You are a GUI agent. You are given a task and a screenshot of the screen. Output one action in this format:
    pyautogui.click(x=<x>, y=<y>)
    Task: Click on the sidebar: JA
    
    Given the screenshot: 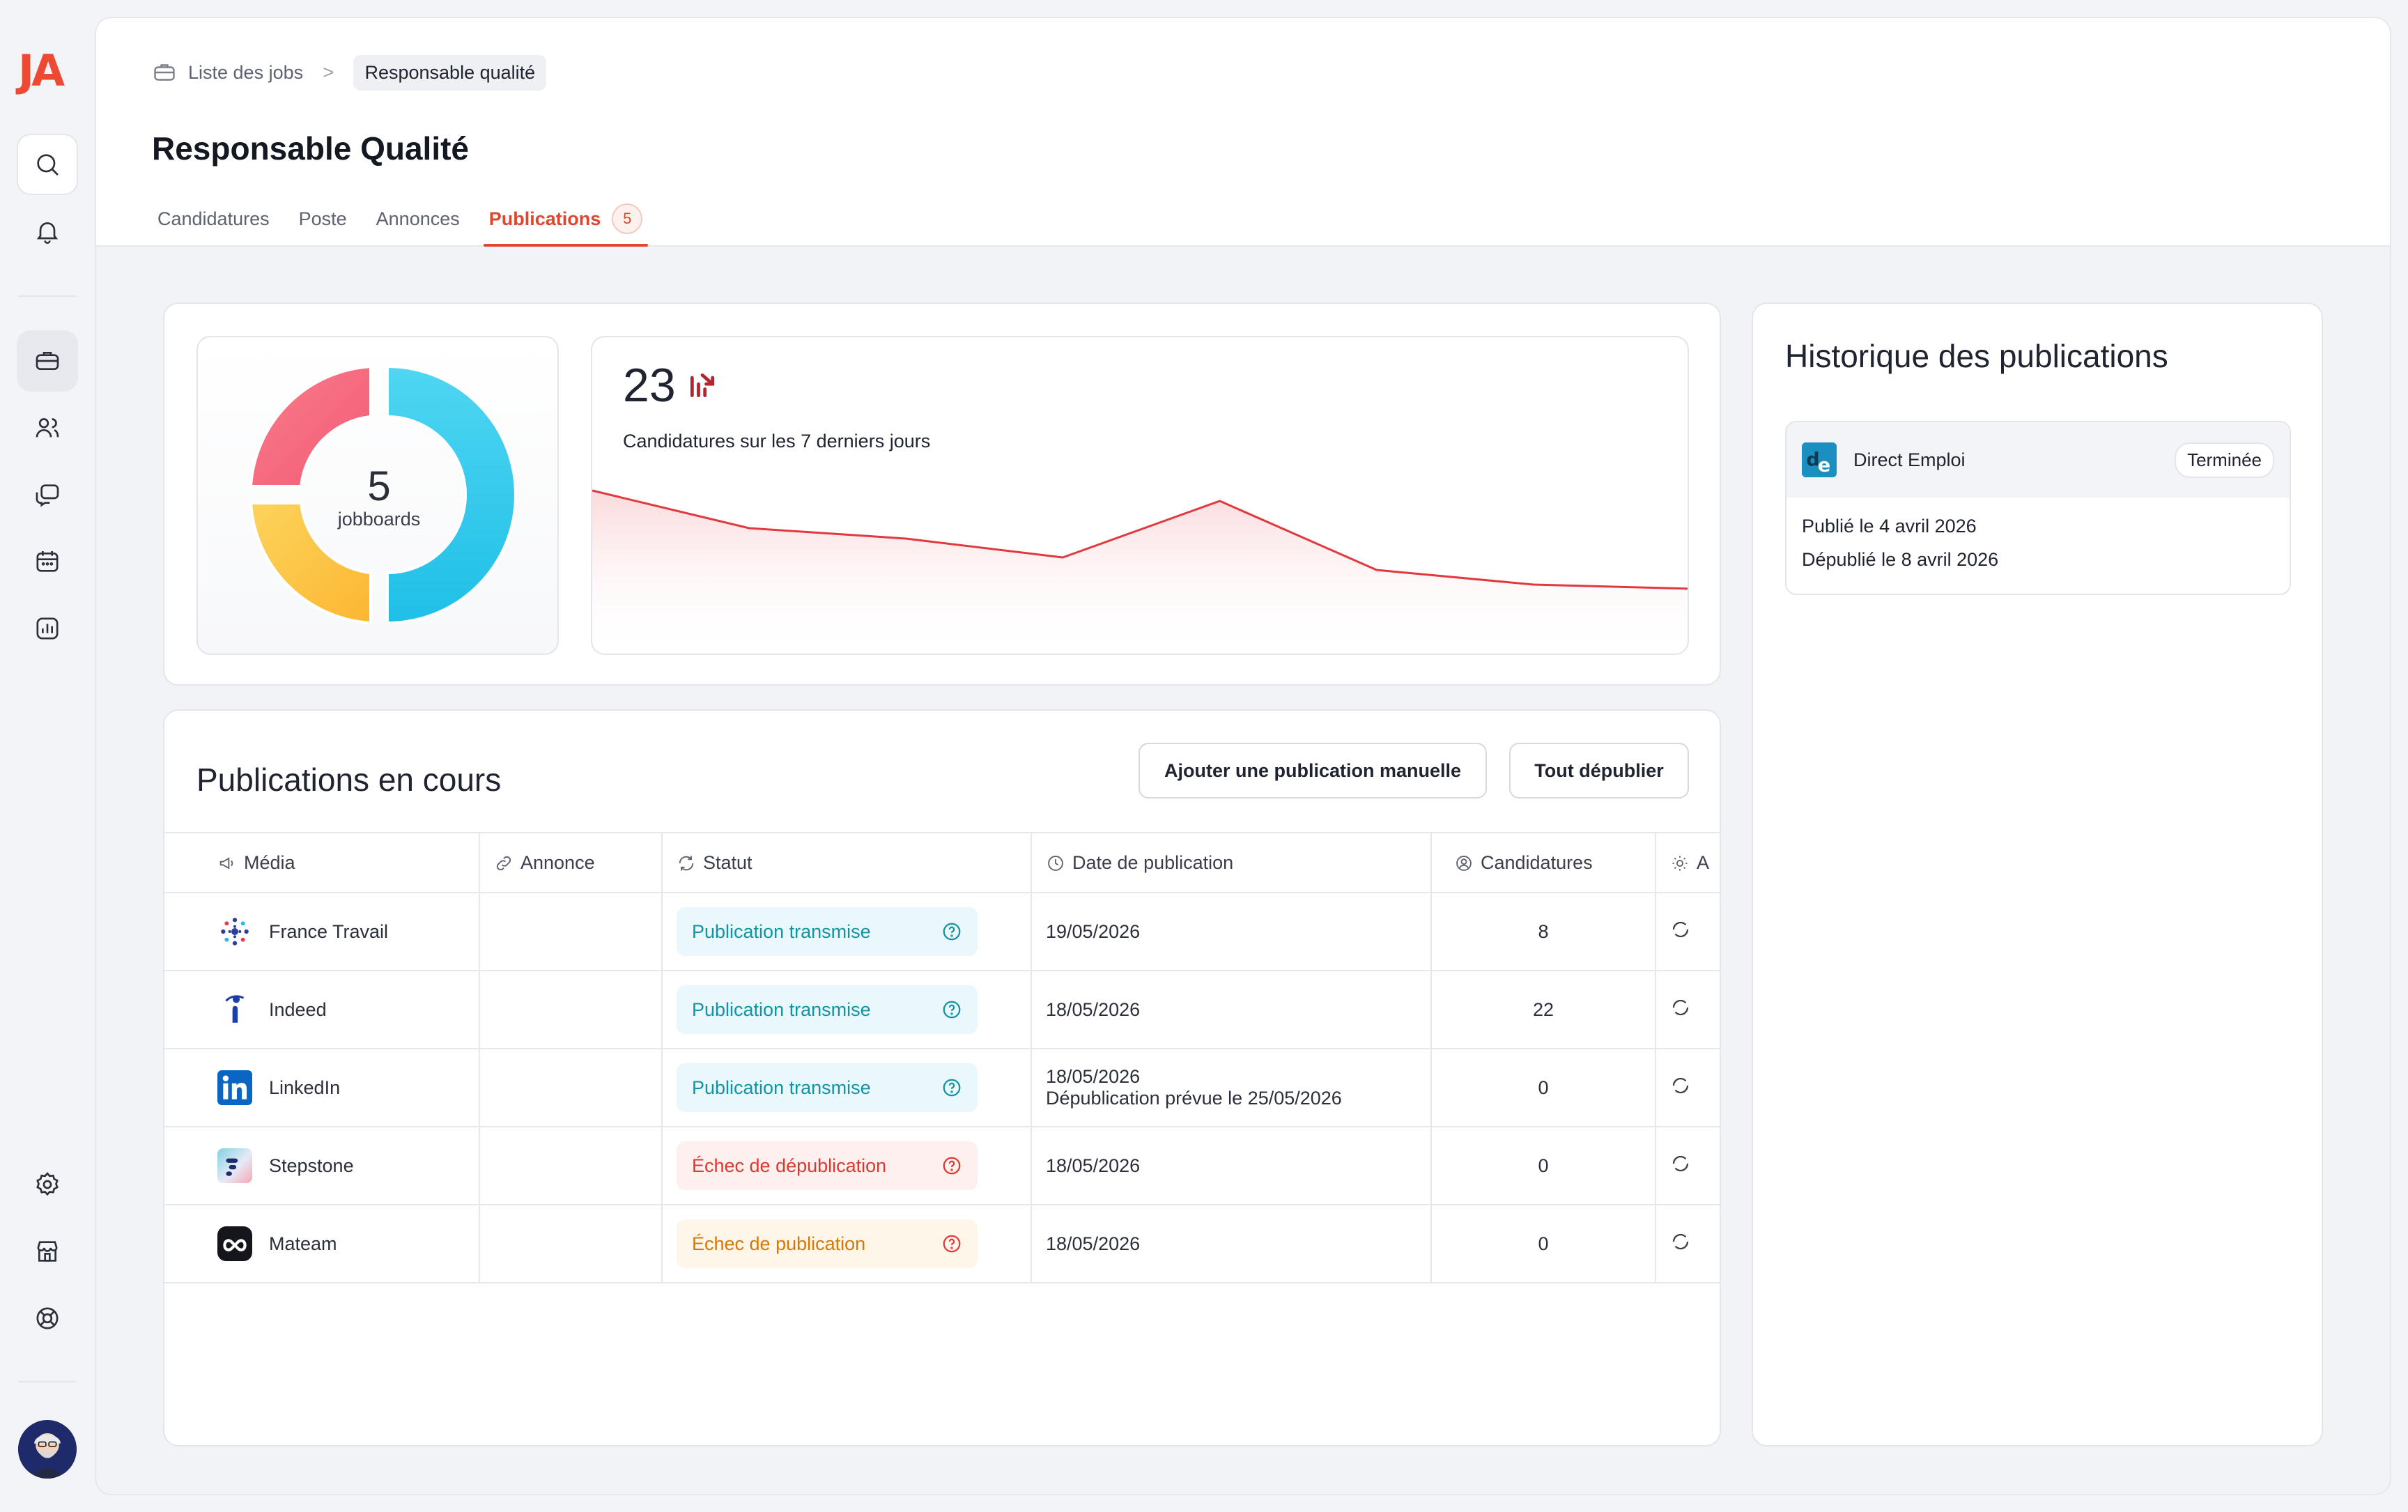 What is the action you would take?
    pyautogui.click(x=48, y=756)
    